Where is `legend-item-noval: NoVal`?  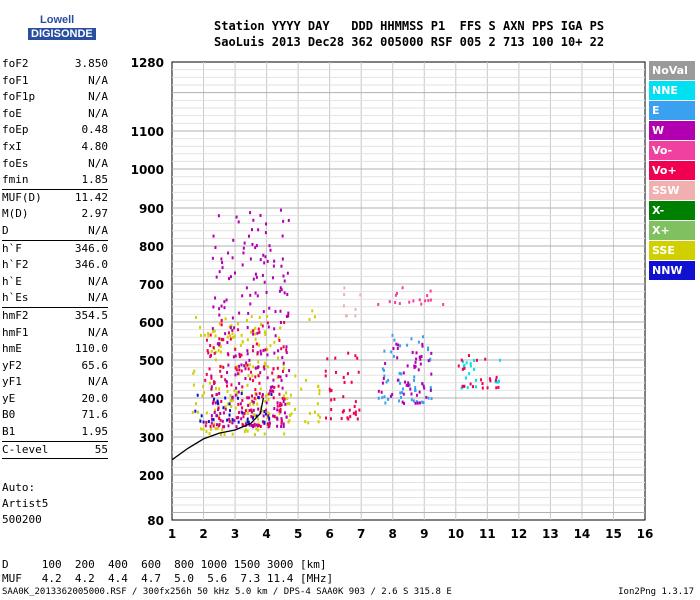 legend-item-noval: NoVal is located at coordinates (672, 70).